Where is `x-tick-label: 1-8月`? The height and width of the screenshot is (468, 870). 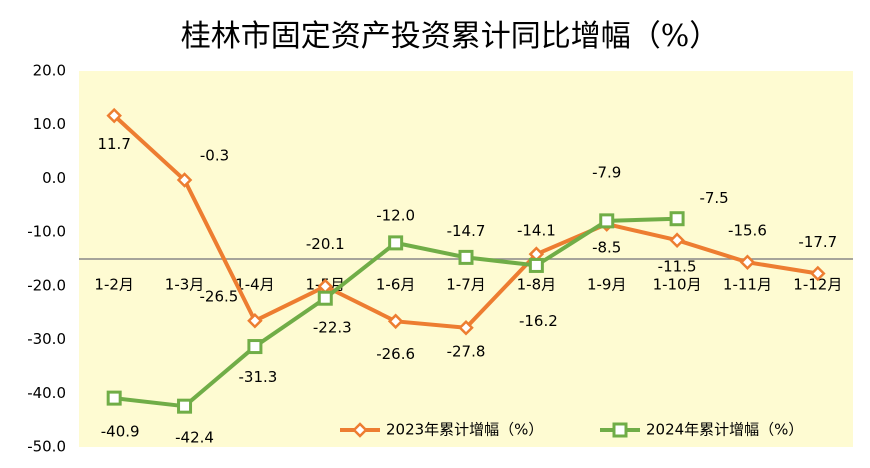 x-tick-label: 1-8月 is located at coordinates (537, 285).